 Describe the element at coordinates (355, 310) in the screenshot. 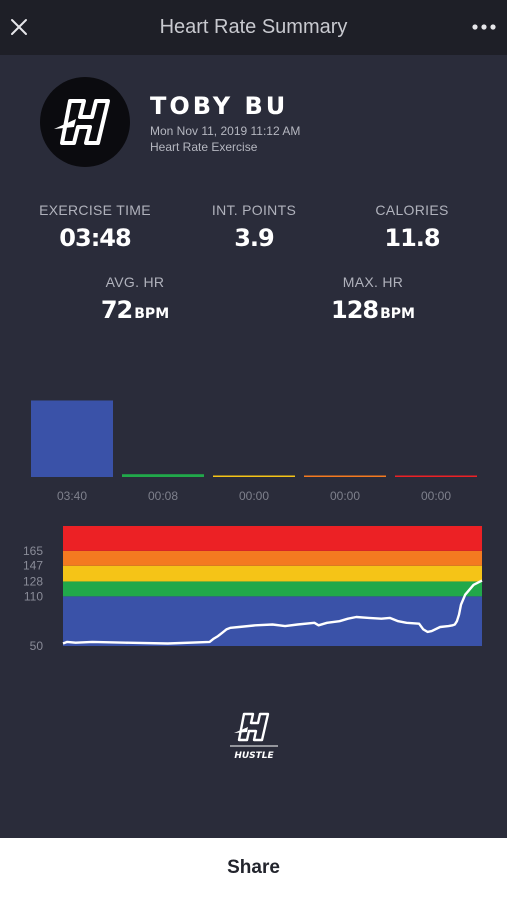

I see `stat-value: 128` at that location.